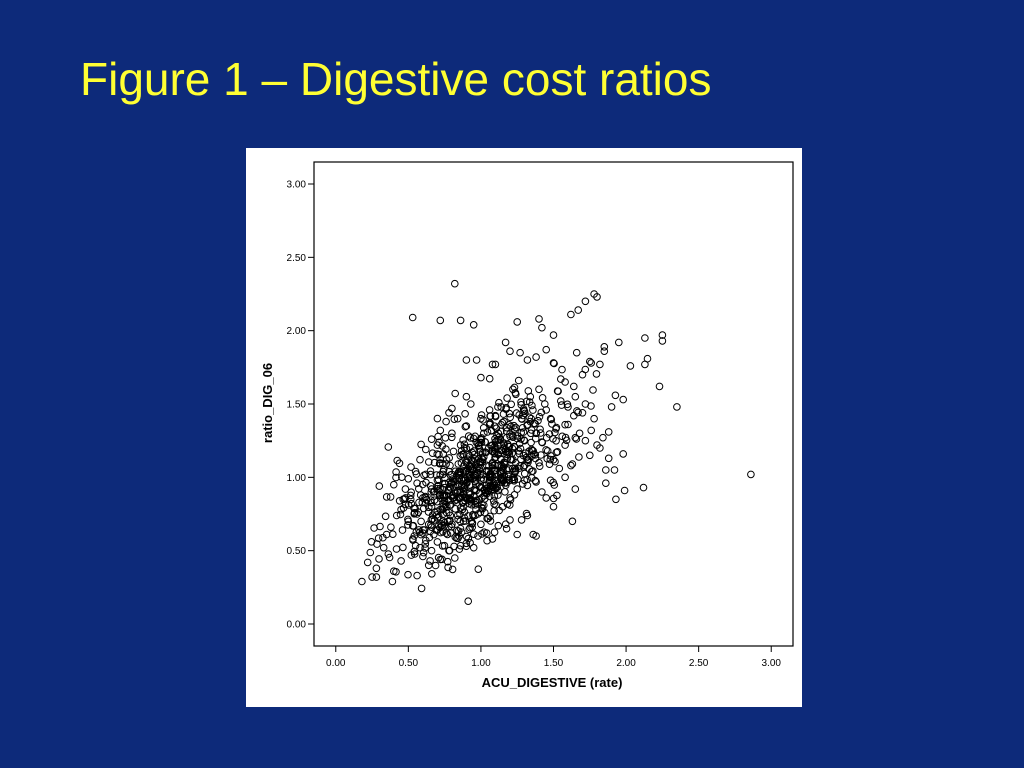  What do you see at coordinates (481, 663) in the screenshot?
I see `x-tick-label: 1.00` at bounding box center [481, 663].